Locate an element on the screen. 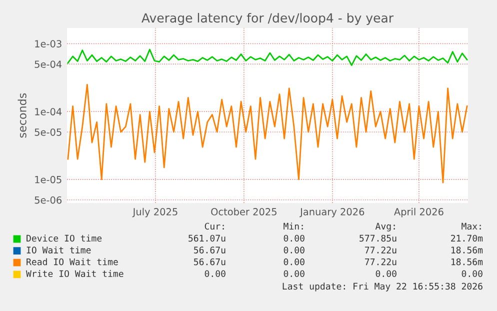  y-tick-label: 1e-03 is located at coordinates (48, 44).